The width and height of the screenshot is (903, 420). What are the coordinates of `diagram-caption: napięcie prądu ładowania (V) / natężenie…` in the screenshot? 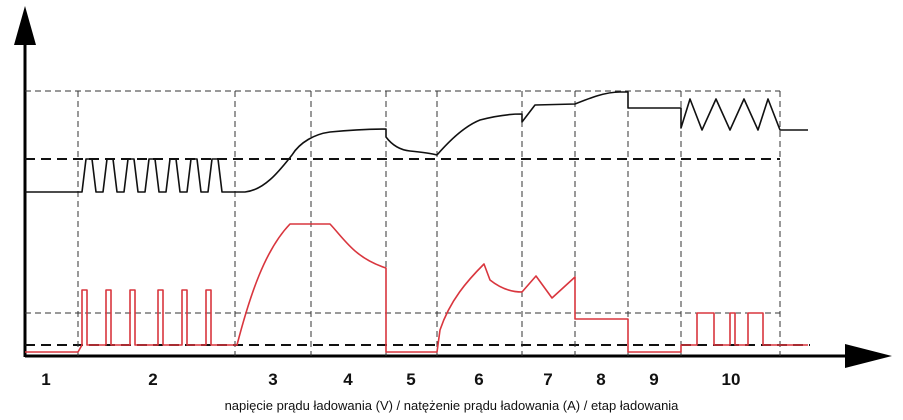 It's located at (451, 405).